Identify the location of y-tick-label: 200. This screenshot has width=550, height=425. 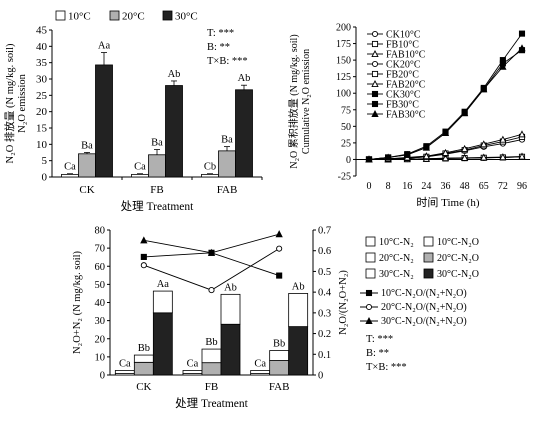
(343, 28).